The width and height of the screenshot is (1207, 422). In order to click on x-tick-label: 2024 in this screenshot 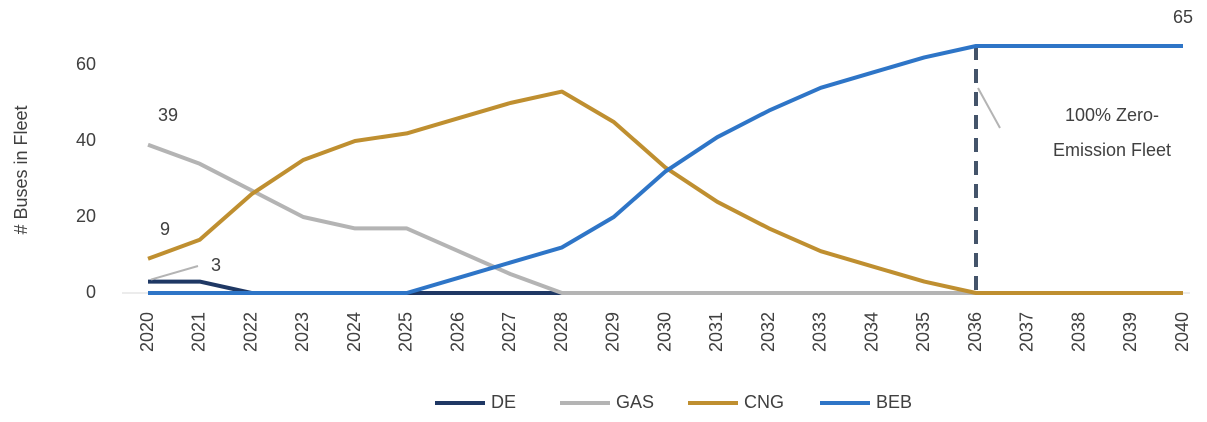, I will do `click(354, 332)`.